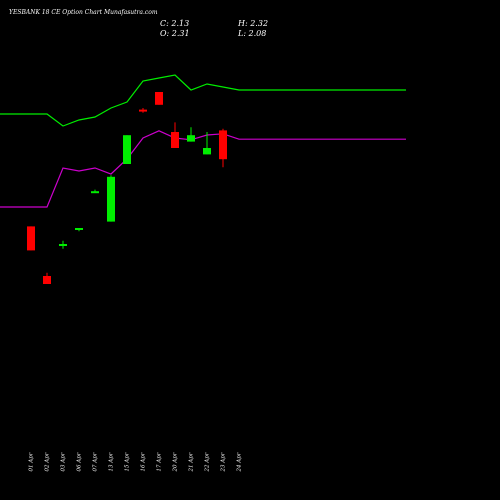 The height and width of the screenshot is (500, 500). I want to click on x-tick-label: 21 Apr, so click(192, 462).